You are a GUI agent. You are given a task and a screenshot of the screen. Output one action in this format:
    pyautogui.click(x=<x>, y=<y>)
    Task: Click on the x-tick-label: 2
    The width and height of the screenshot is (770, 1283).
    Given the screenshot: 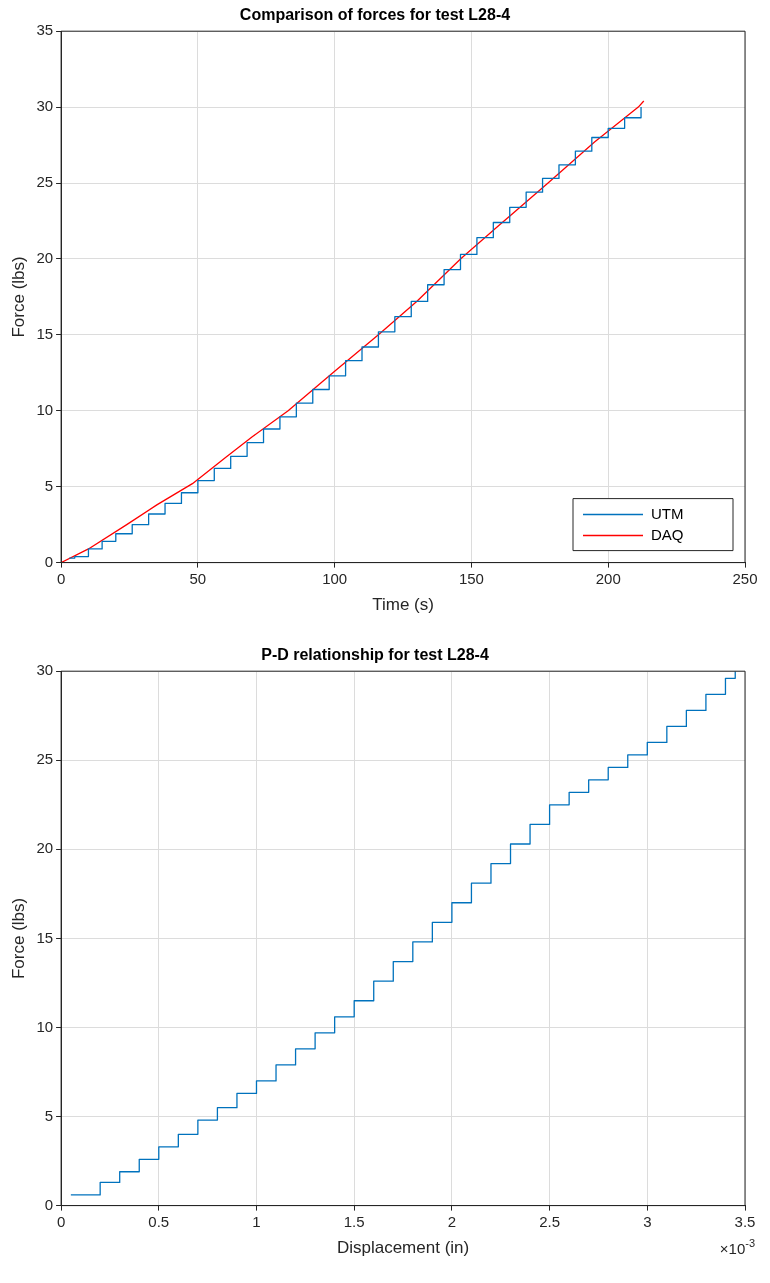 What is the action you would take?
    pyautogui.click(x=452, y=1221)
    